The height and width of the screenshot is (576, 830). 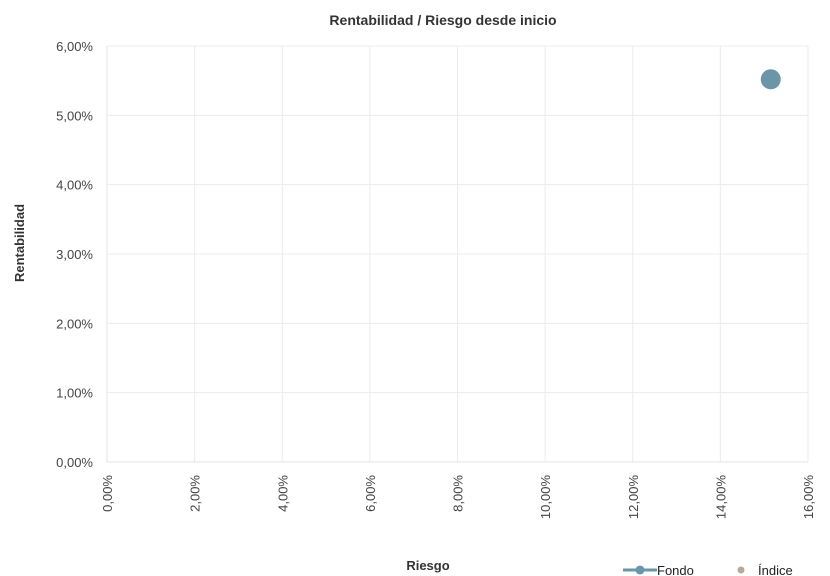 I want to click on y-tick-label: 2,00%, so click(x=74, y=323).